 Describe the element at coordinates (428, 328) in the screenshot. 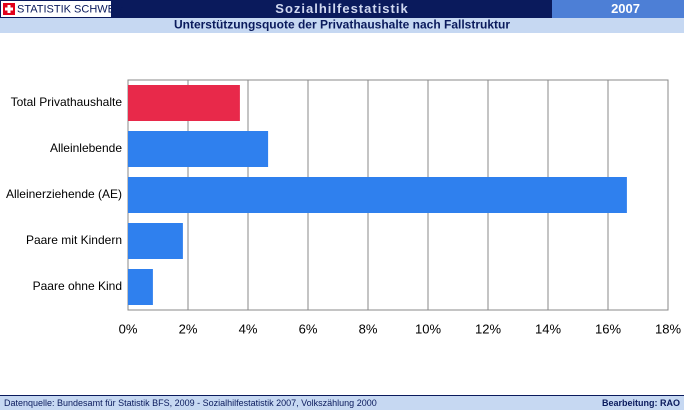

I see `x-tick-label: 10%` at that location.